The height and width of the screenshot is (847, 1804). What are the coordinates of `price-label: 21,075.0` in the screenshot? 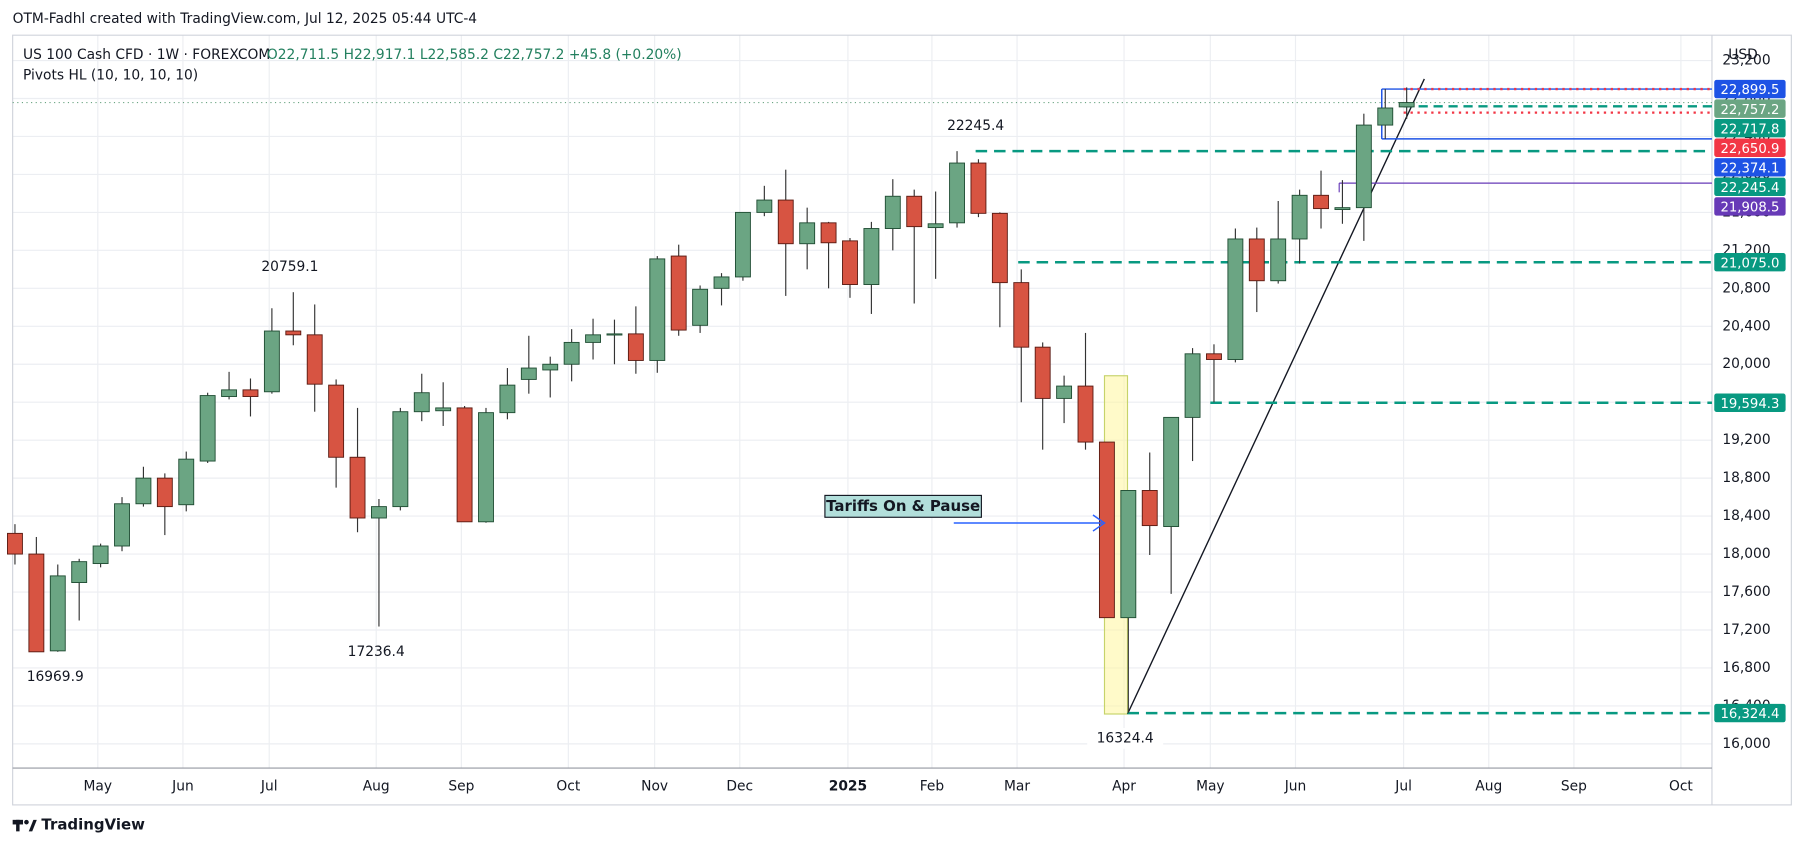 It's located at (1749, 263).